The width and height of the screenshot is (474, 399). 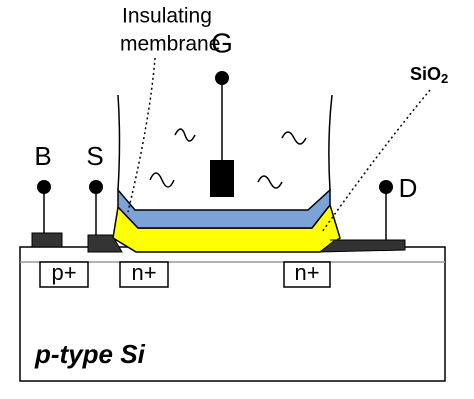 I want to click on gate-label: G, so click(x=222, y=42).